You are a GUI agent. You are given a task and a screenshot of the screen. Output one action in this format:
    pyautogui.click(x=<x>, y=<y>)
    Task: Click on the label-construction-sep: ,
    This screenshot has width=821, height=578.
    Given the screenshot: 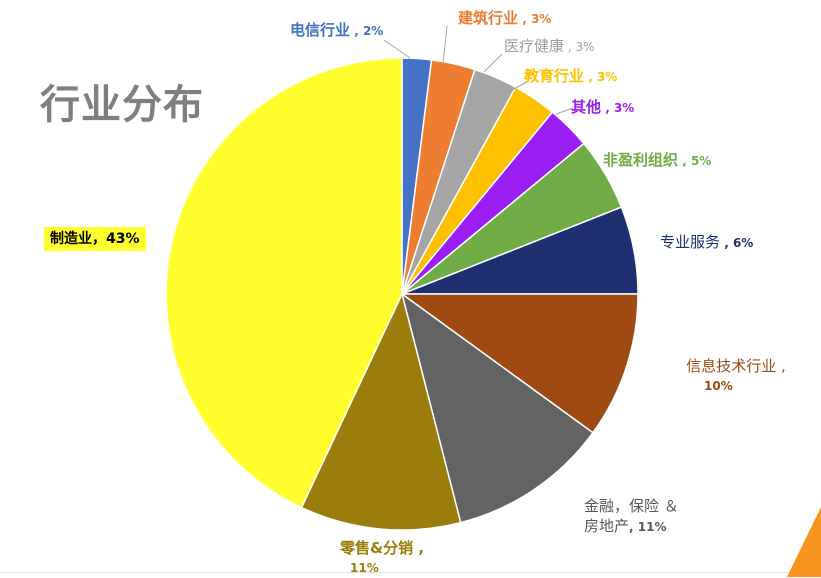 What is the action you would take?
    pyautogui.click(x=524, y=19)
    